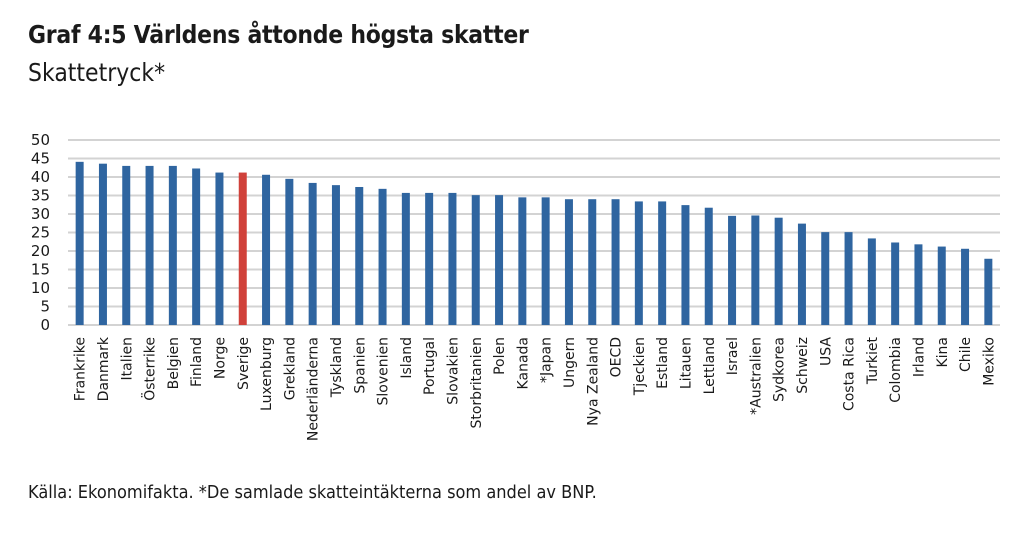  I want to click on y-tick-label: 45, so click(40, 159).